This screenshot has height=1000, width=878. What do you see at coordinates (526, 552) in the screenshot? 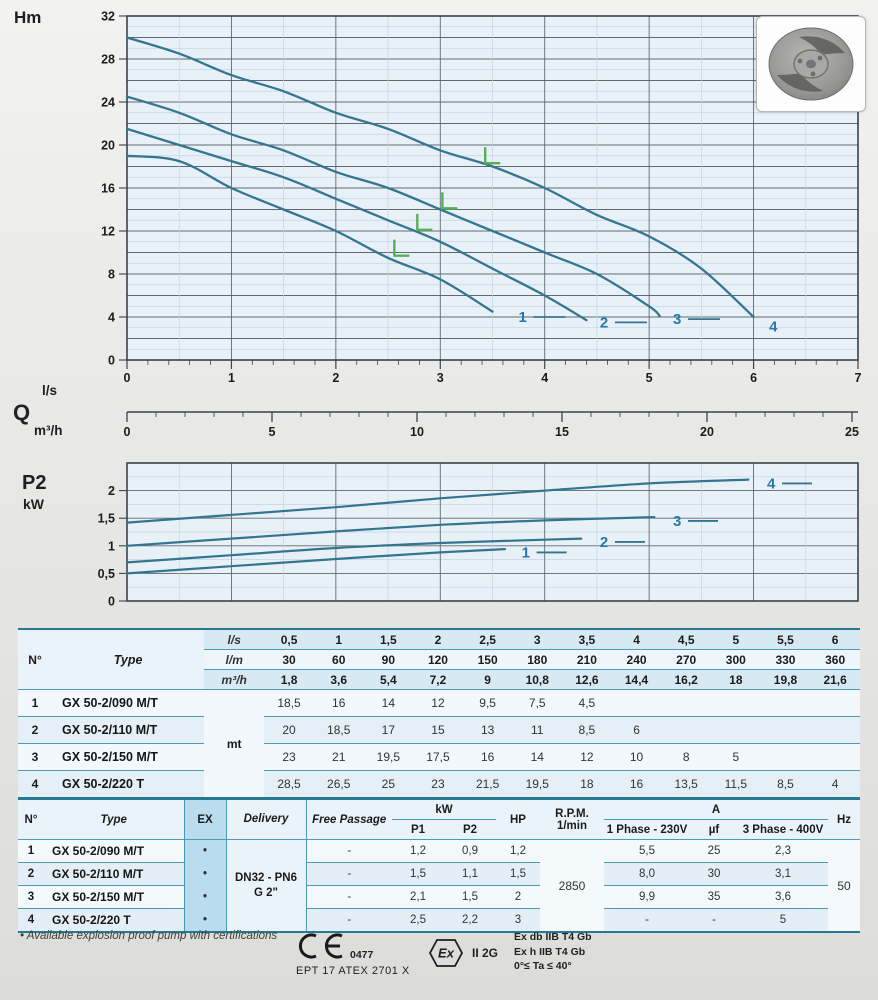
I see `curve-number-label: 1` at bounding box center [526, 552].